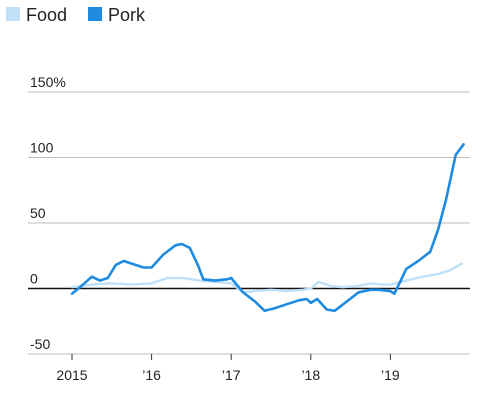 The height and width of the screenshot is (407, 500). I want to click on legend-swatch-pork, so click(95, 14).